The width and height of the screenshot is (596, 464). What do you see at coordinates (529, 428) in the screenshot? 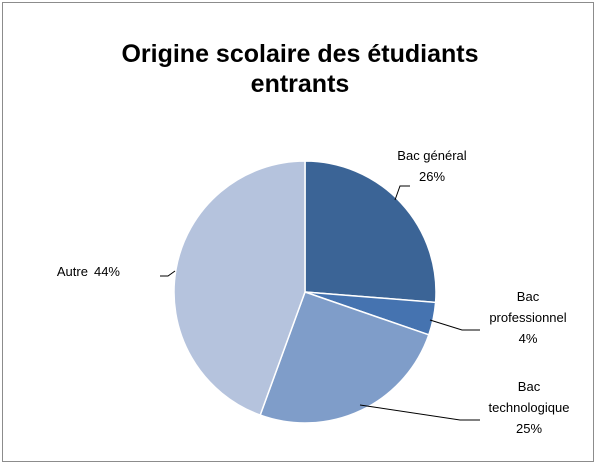
I see `data-label-value: 25%` at bounding box center [529, 428].